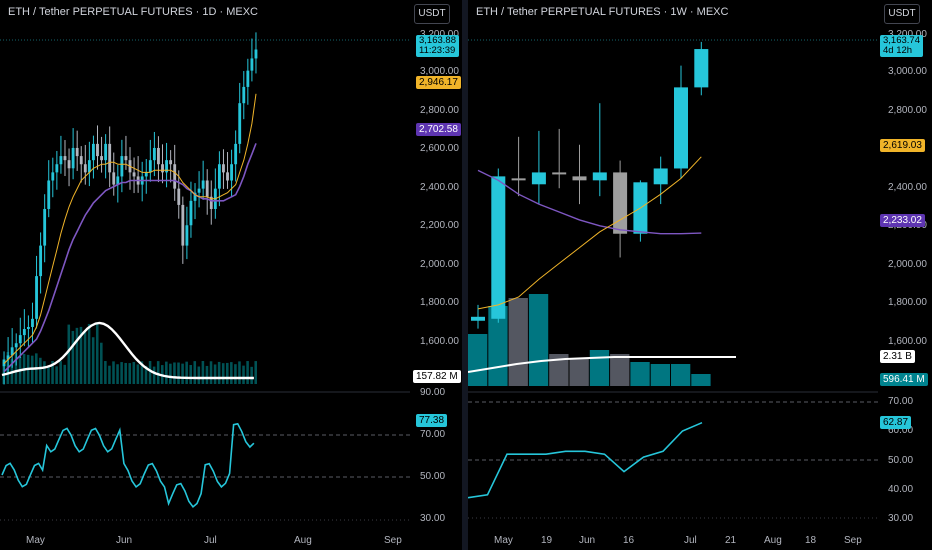 The height and width of the screenshot is (550, 932). What do you see at coordinates (629, 540) in the screenshot?
I see `time-label: 16` at bounding box center [629, 540].